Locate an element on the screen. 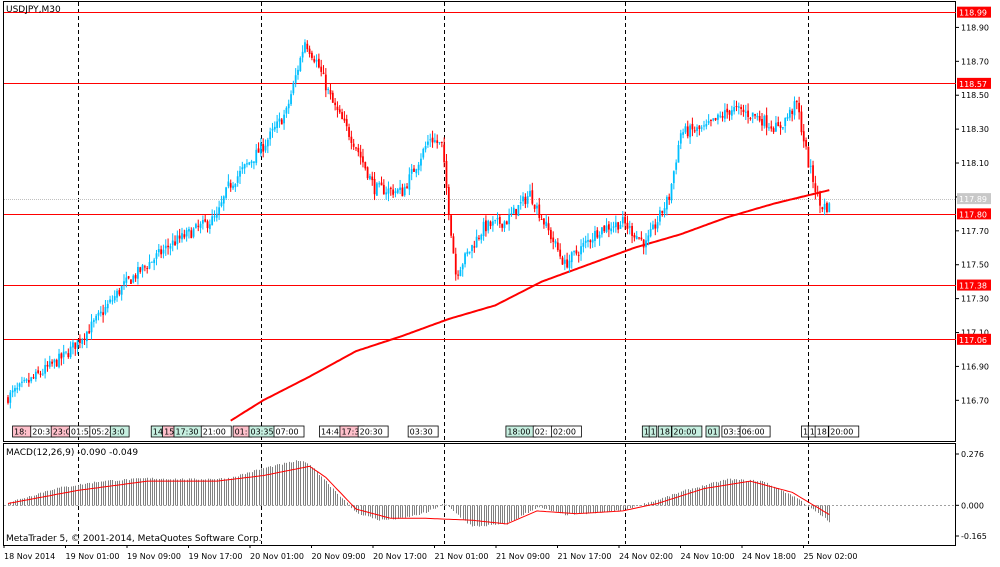 The width and height of the screenshot is (1000, 567). svg-text: 118.50 is located at coordinates (975, 95).